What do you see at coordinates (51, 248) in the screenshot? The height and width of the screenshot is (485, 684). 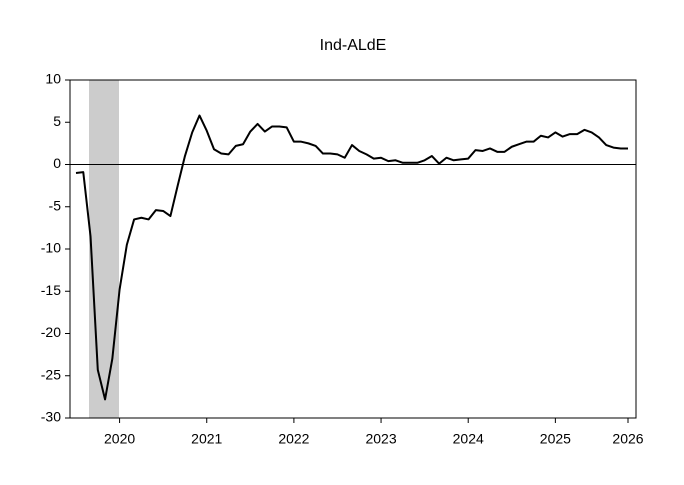 I see `y-tick-label: -10` at bounding box center [51, 248].